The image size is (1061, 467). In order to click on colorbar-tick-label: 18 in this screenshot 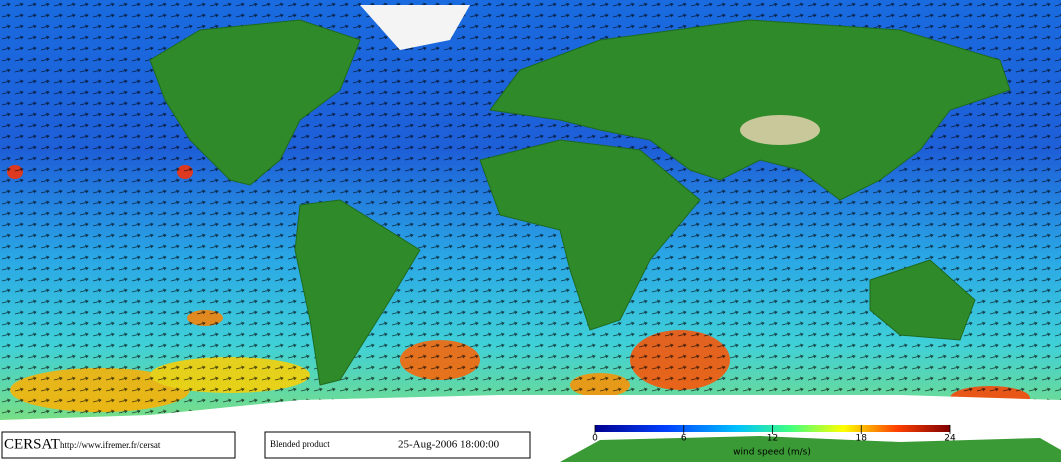, I will do `click(862, 439)`.